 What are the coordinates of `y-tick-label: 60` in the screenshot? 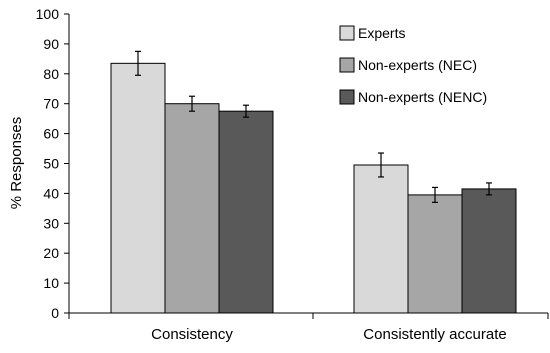 It's located at (51, 134).